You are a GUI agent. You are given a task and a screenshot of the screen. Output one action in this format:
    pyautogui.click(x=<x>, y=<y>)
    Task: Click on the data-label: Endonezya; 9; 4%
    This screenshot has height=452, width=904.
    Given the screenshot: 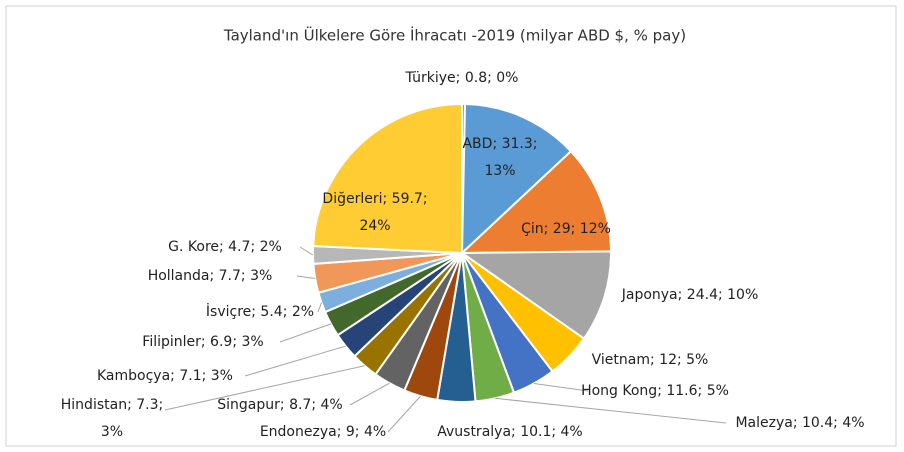 What is the action you would take?
    pyautogui.click(x=323, y=432)
    